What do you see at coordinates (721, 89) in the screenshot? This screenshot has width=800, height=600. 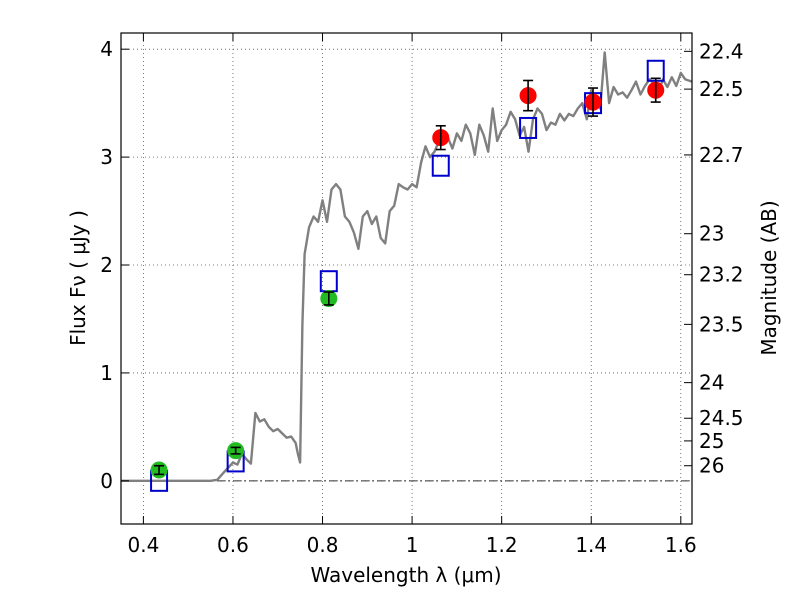 I see `magnitude-tick-label: 22.5` at bounding box center [721, 89].